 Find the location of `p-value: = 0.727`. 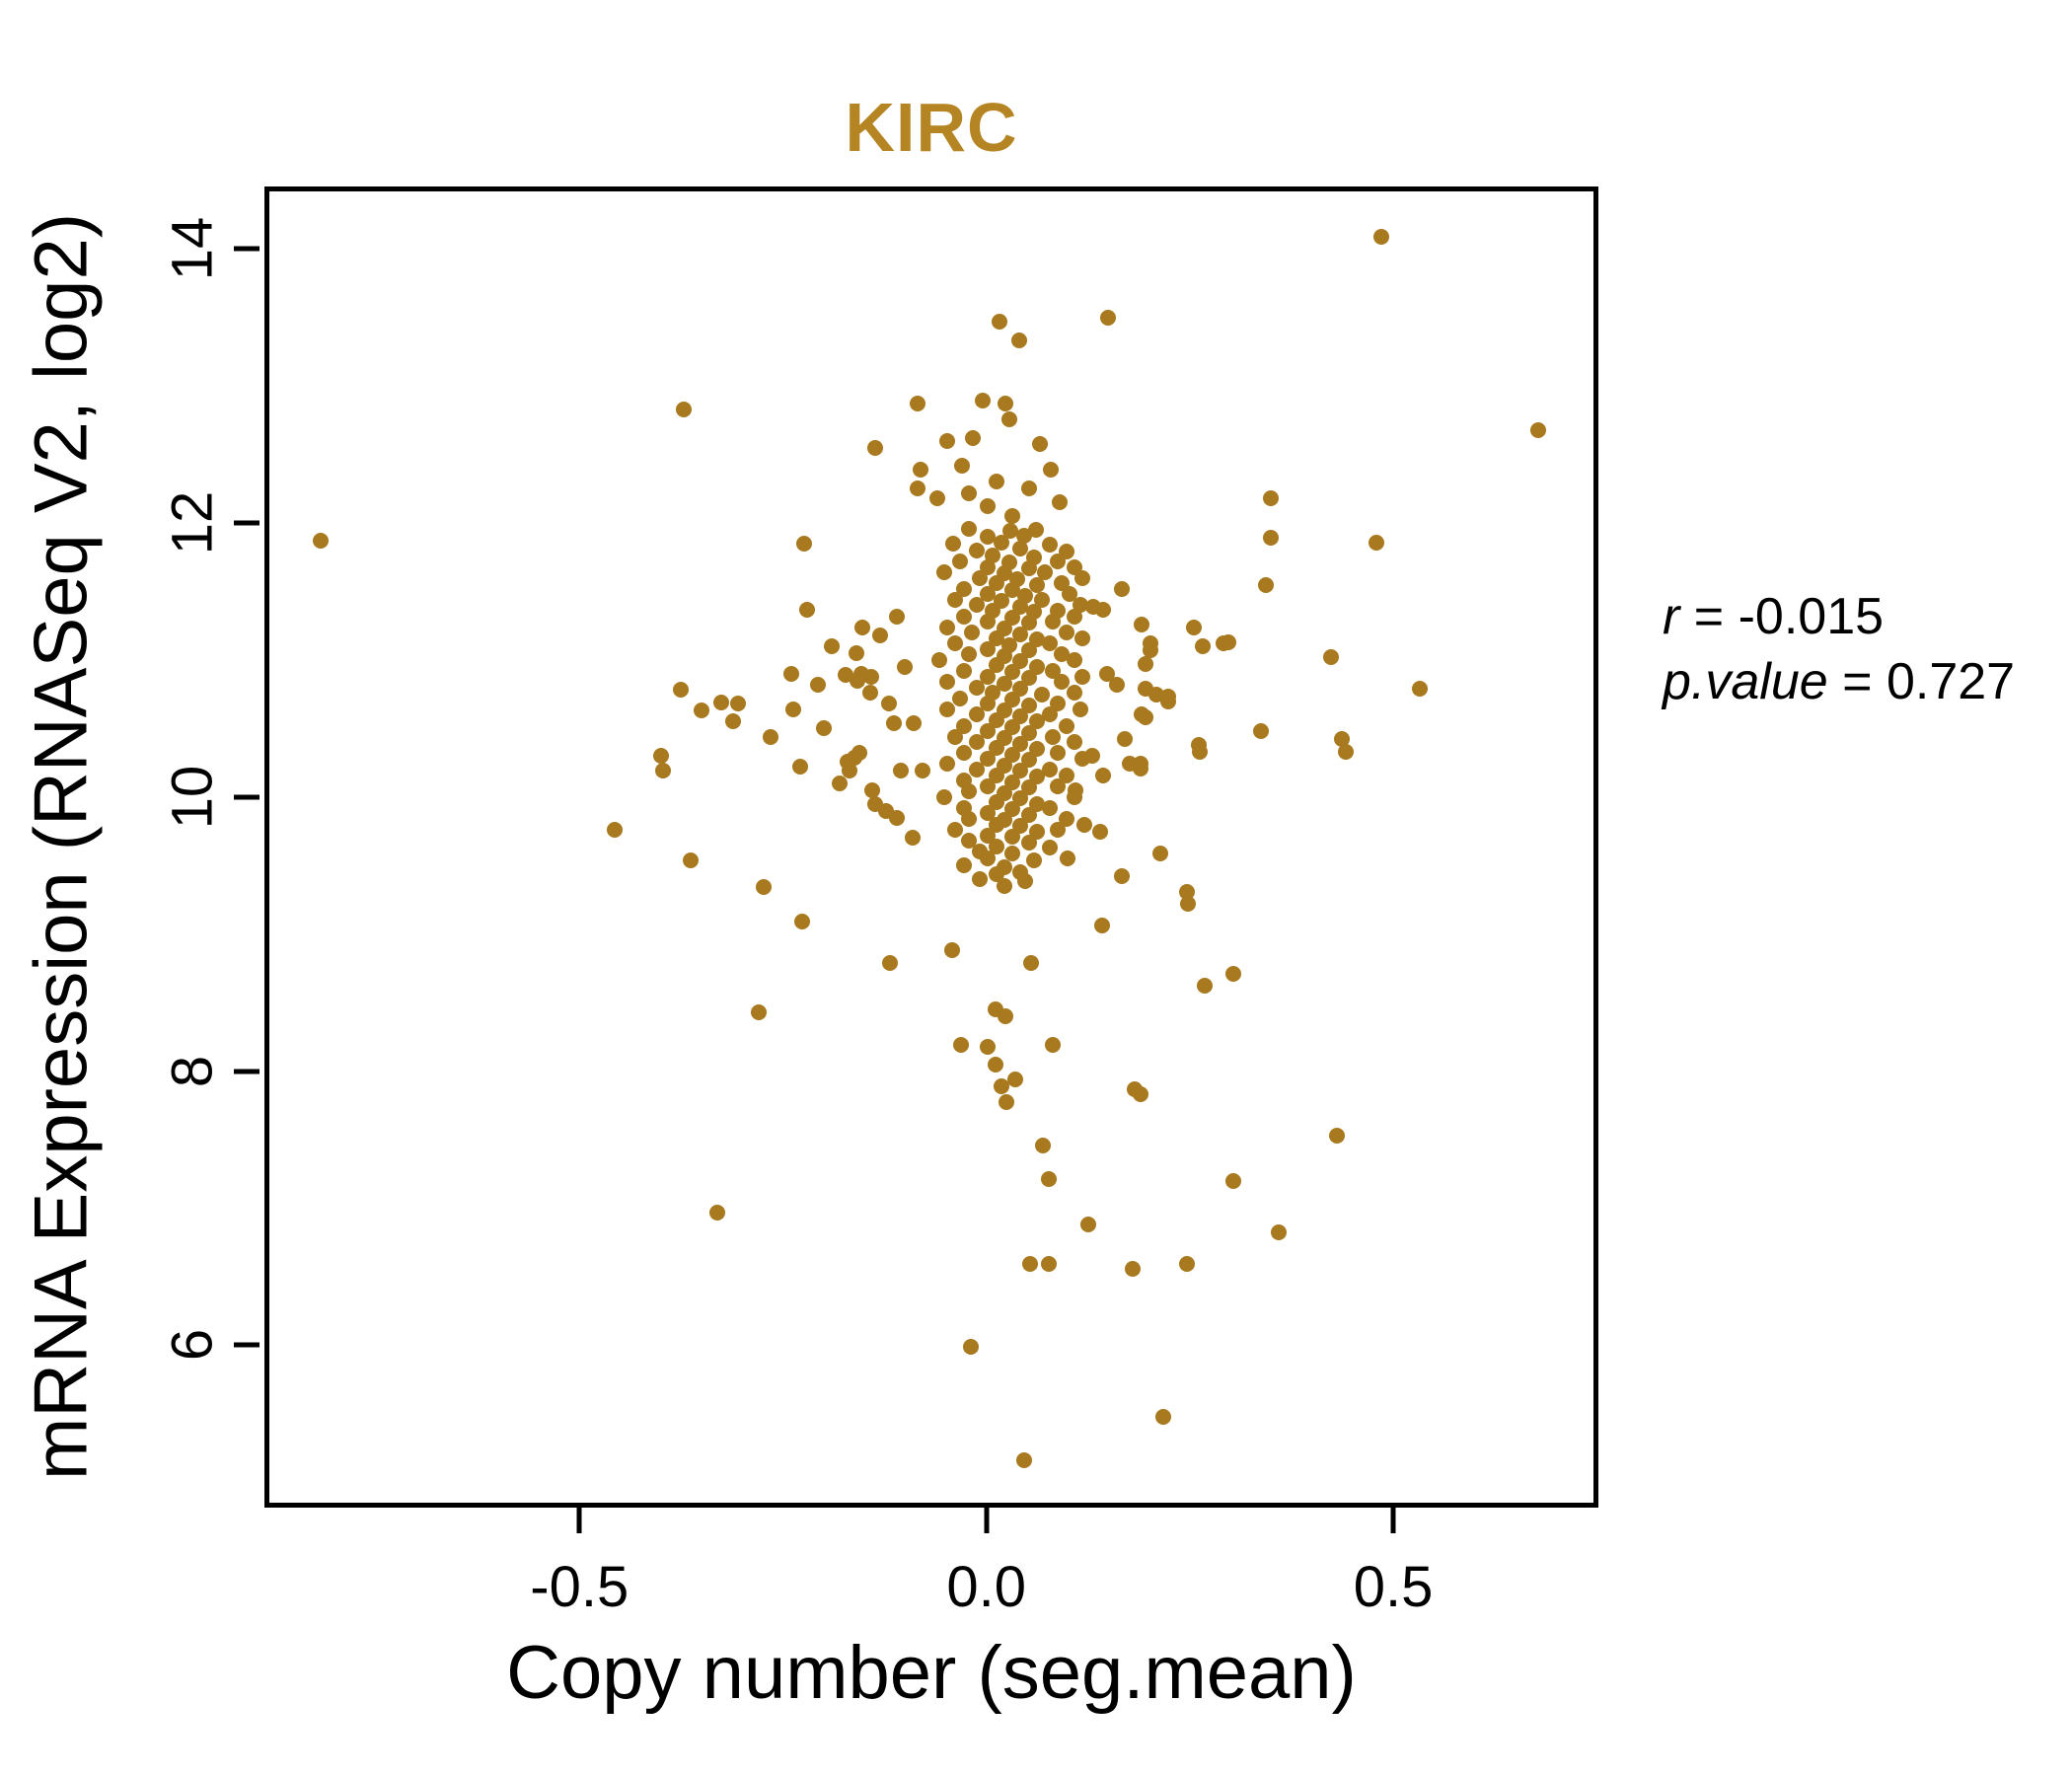

p-value: = 0.727 is located at coordinates (1929, 681).